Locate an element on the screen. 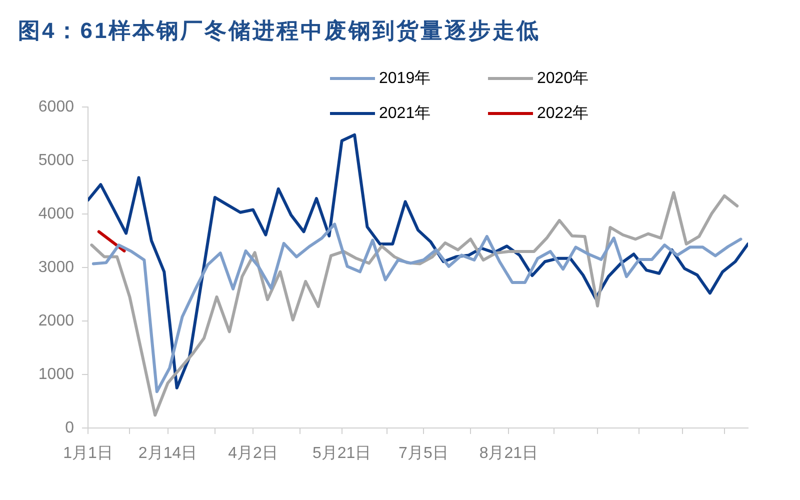  chart-title: 图4：61样本钢厂冬储进程中废钢到货量逐步走低 is located at coordinates (279, 31).